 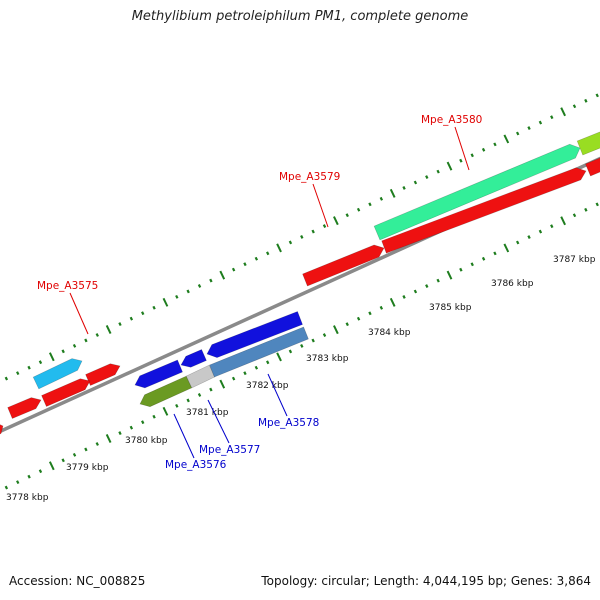 What do you see at coordinates (343, 265) in the screenshot?
I see `gene-red-Mpe_A3579` at bounding box center [343, 265].